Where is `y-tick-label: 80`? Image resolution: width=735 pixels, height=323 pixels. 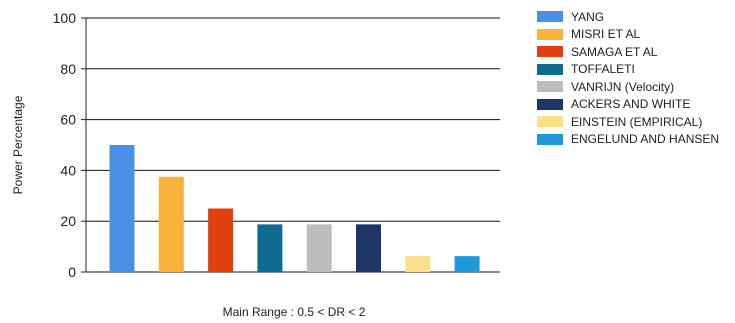
y-tick-label: 80 is located at coordinates (68, 69).